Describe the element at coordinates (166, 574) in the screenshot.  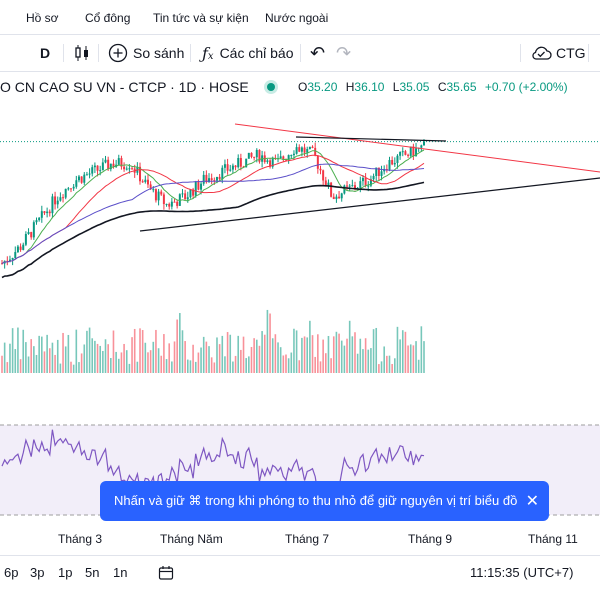
I see `date-range-icon` at that location.